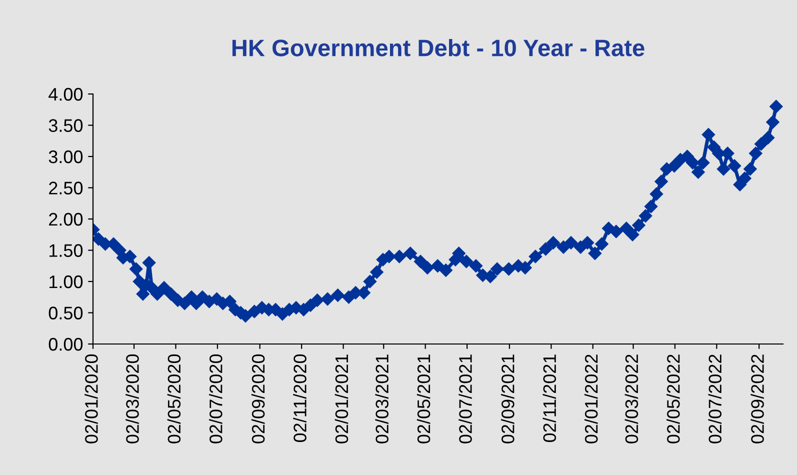  I want to click on x-tick-label: 02/03/2021, so click(381, 399).